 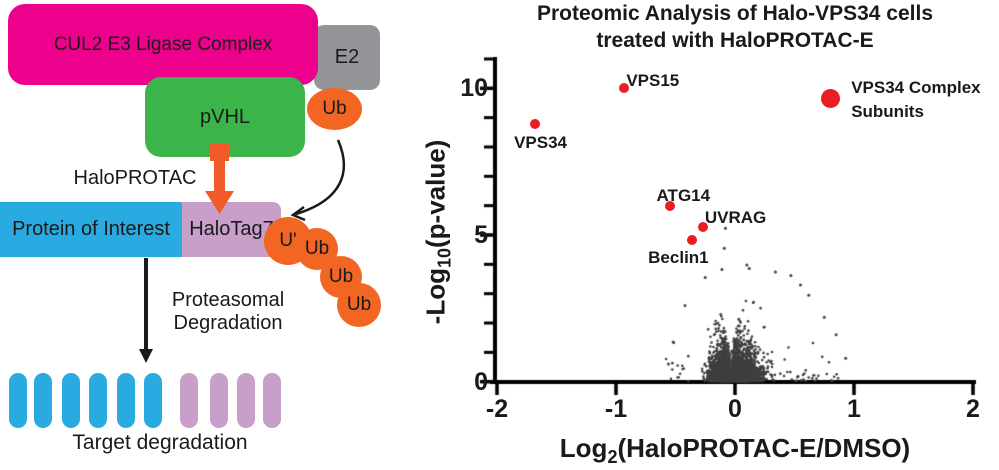 What do you see at coordinates (444, 258) in the screenshot?
I see `y-axis-label-subscript: 10` at bounding box center [444, 258].